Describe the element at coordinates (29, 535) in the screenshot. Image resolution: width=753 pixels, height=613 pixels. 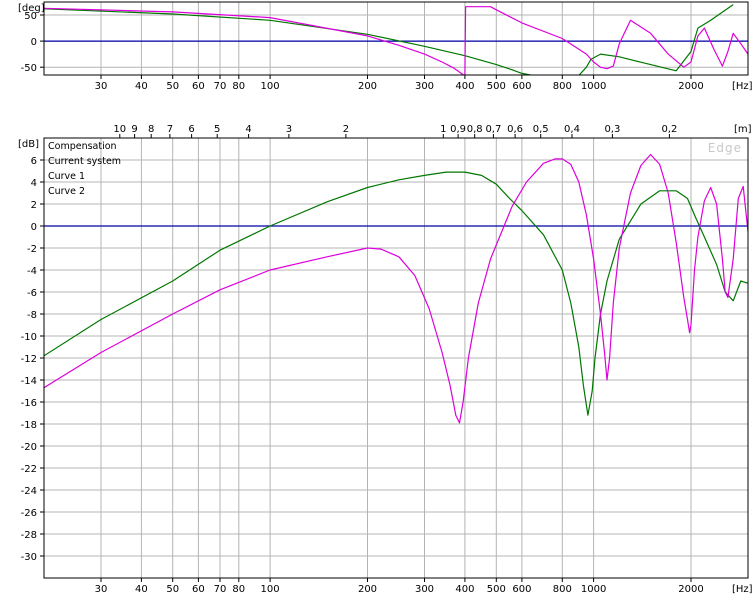
I see `y-tick-label: -28` at that location.